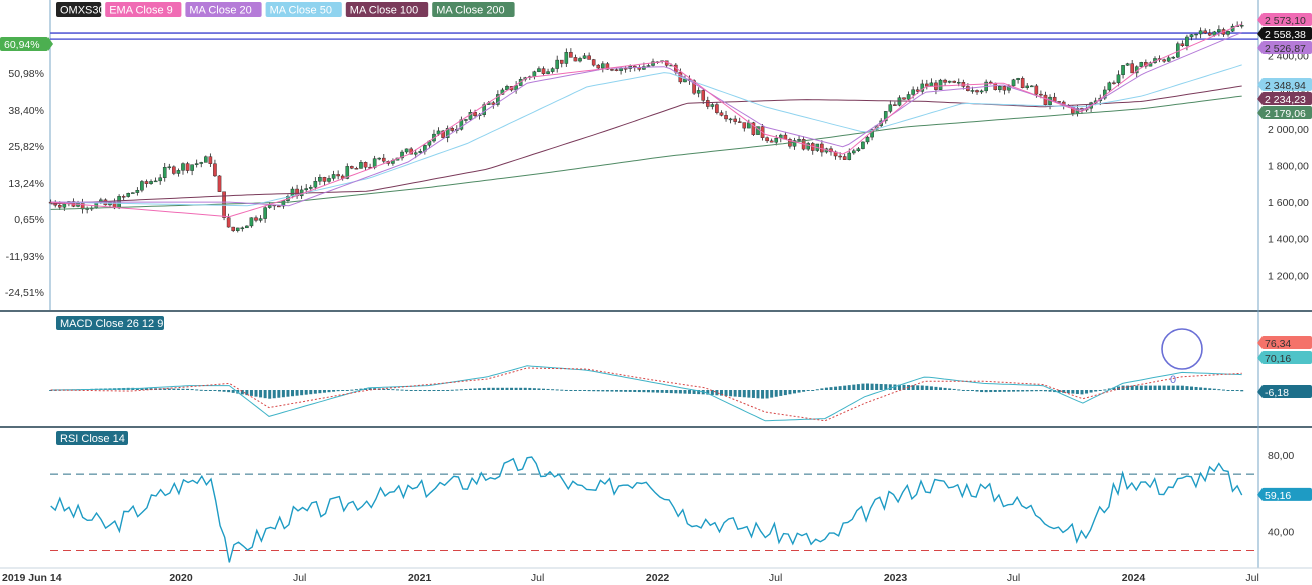 This screenshot has width=1312, height=585. Describe the element at coordinates (1259, 98) in the screenshot. I see `price-tag-arrow` at that location.